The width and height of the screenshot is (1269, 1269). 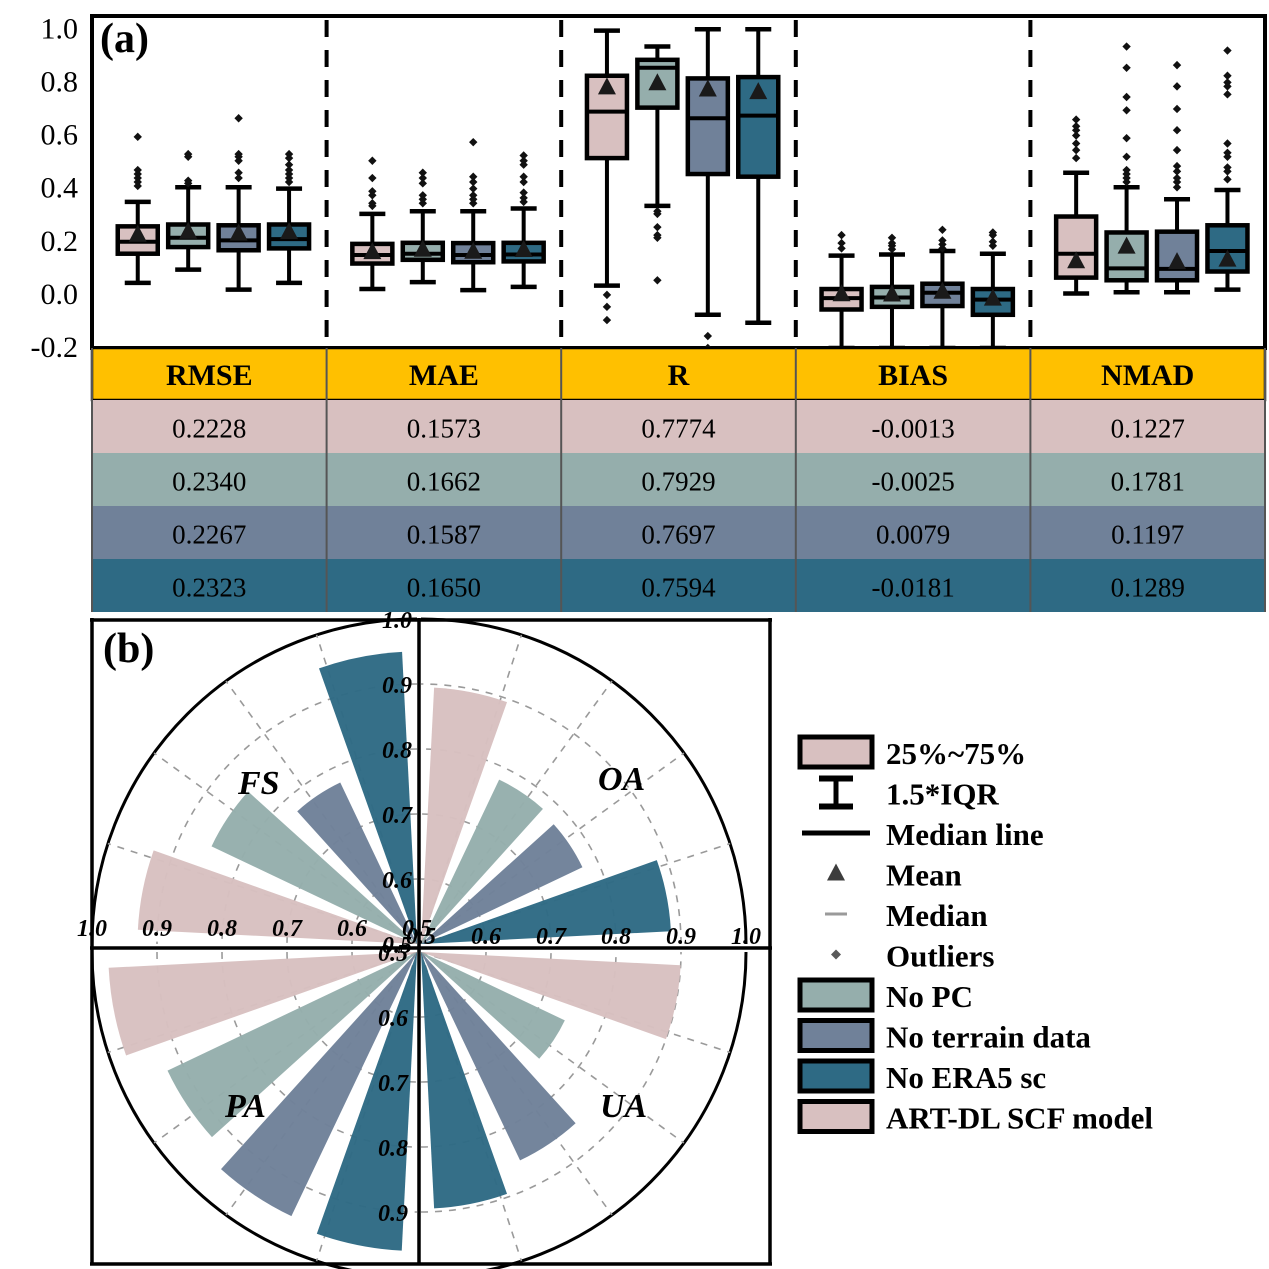 What do you see at coordinates (209, 429) in the screenshot?
I see `table-cell: 0.2228` at bounding box center [209, 429].